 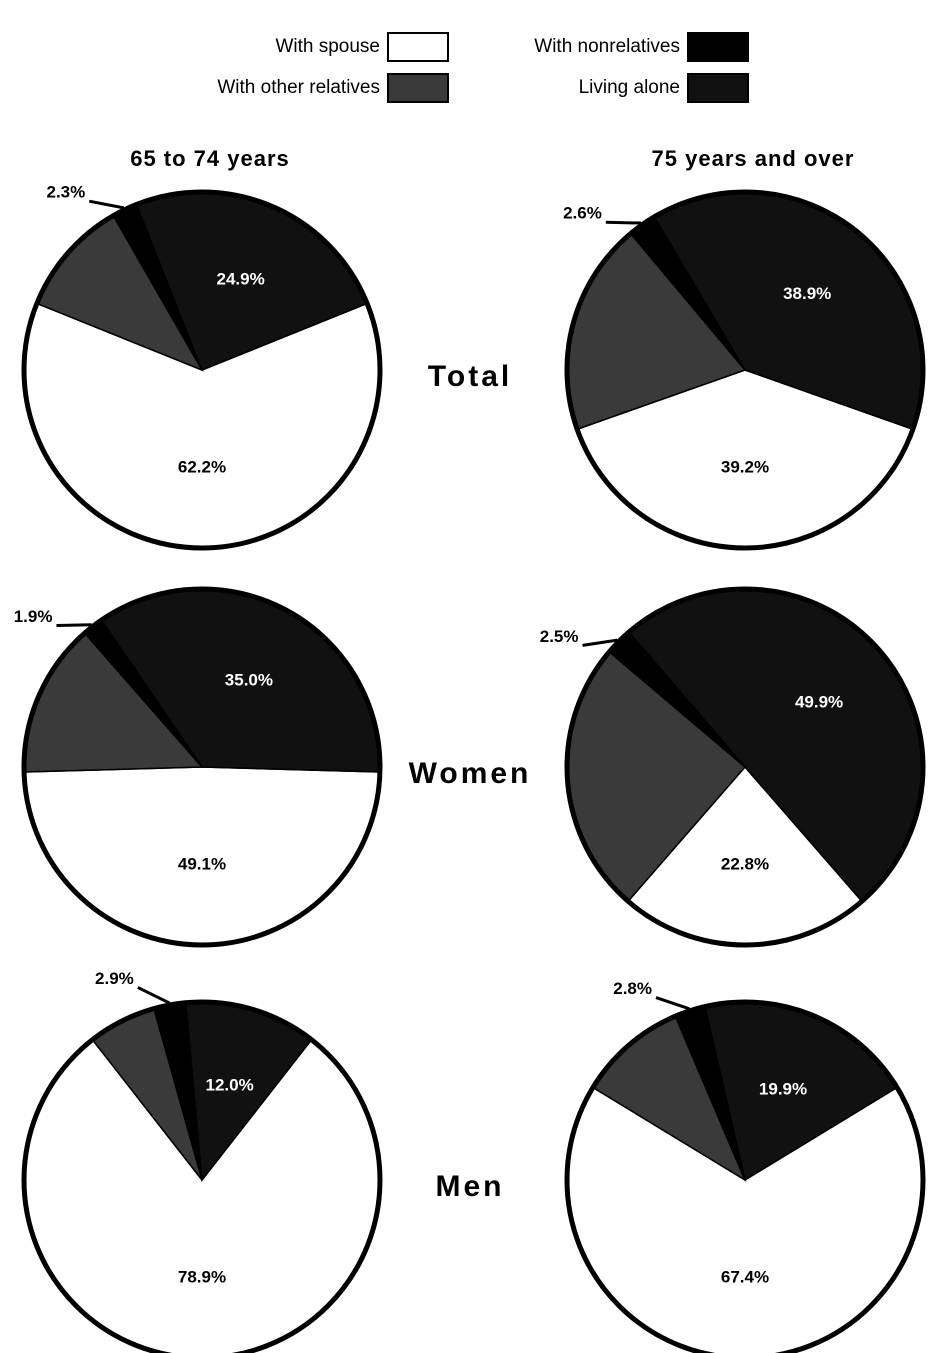 What do you see at coordinates (582, 213) in the screenshot?
I see `slice-label: 2.6%` at bounding box center [582, 213].